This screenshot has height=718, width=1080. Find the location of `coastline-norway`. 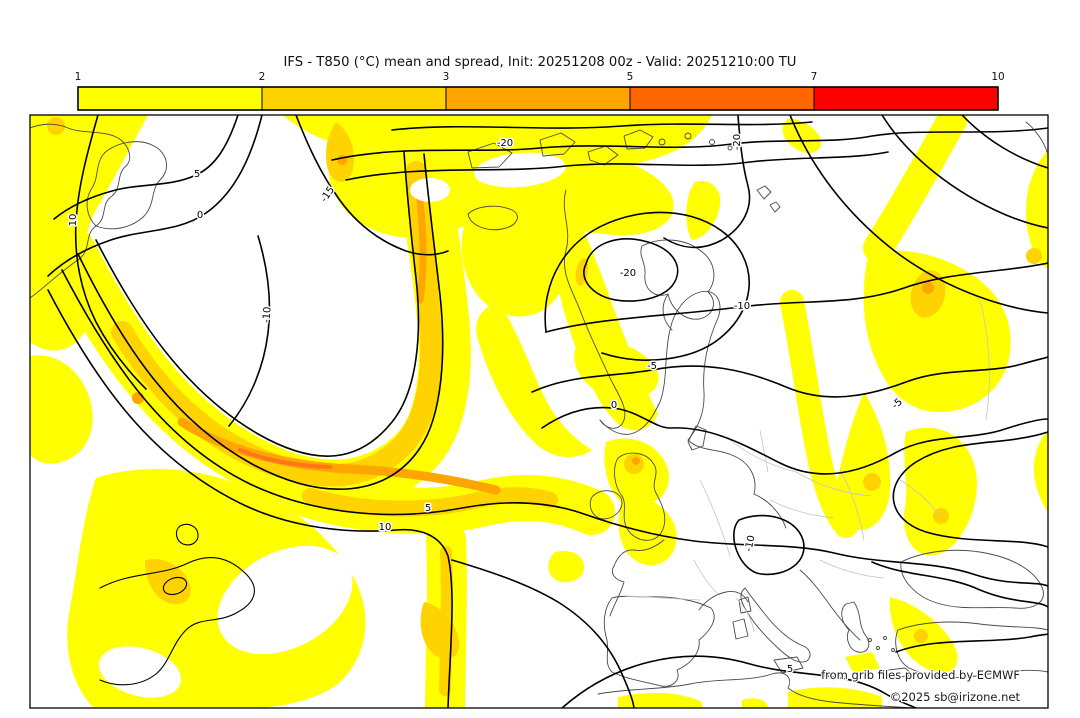

coastline-norway is located at coordinates (594, 309).